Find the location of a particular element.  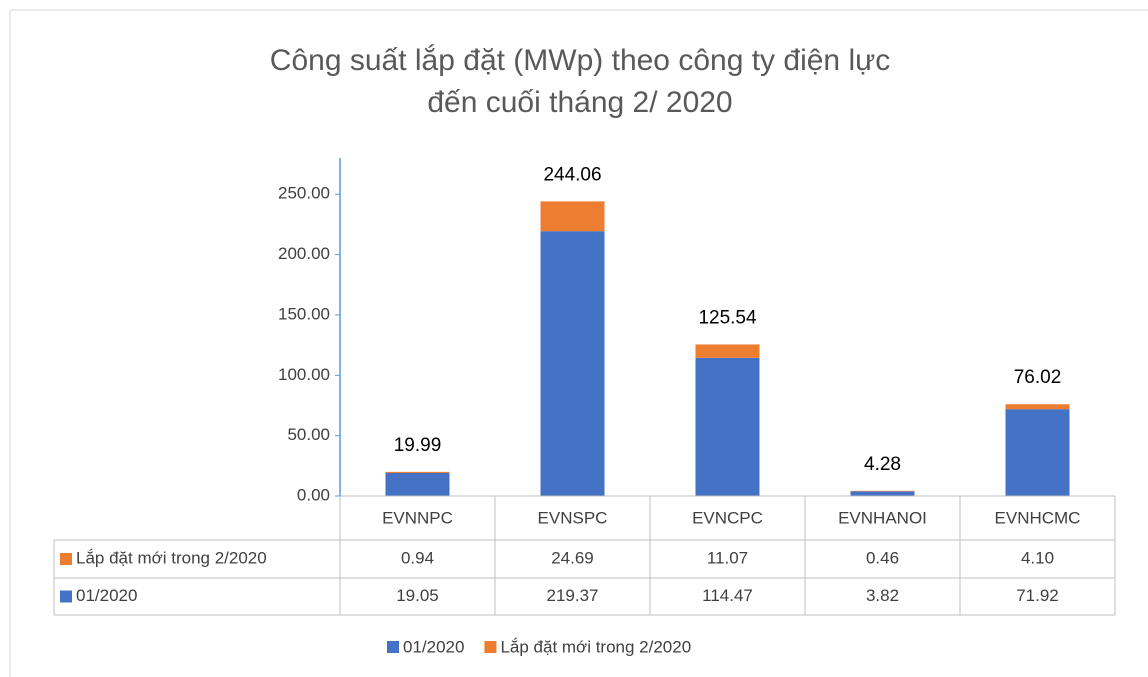

total-label: 125.54 is located at coordinates (727, 317).